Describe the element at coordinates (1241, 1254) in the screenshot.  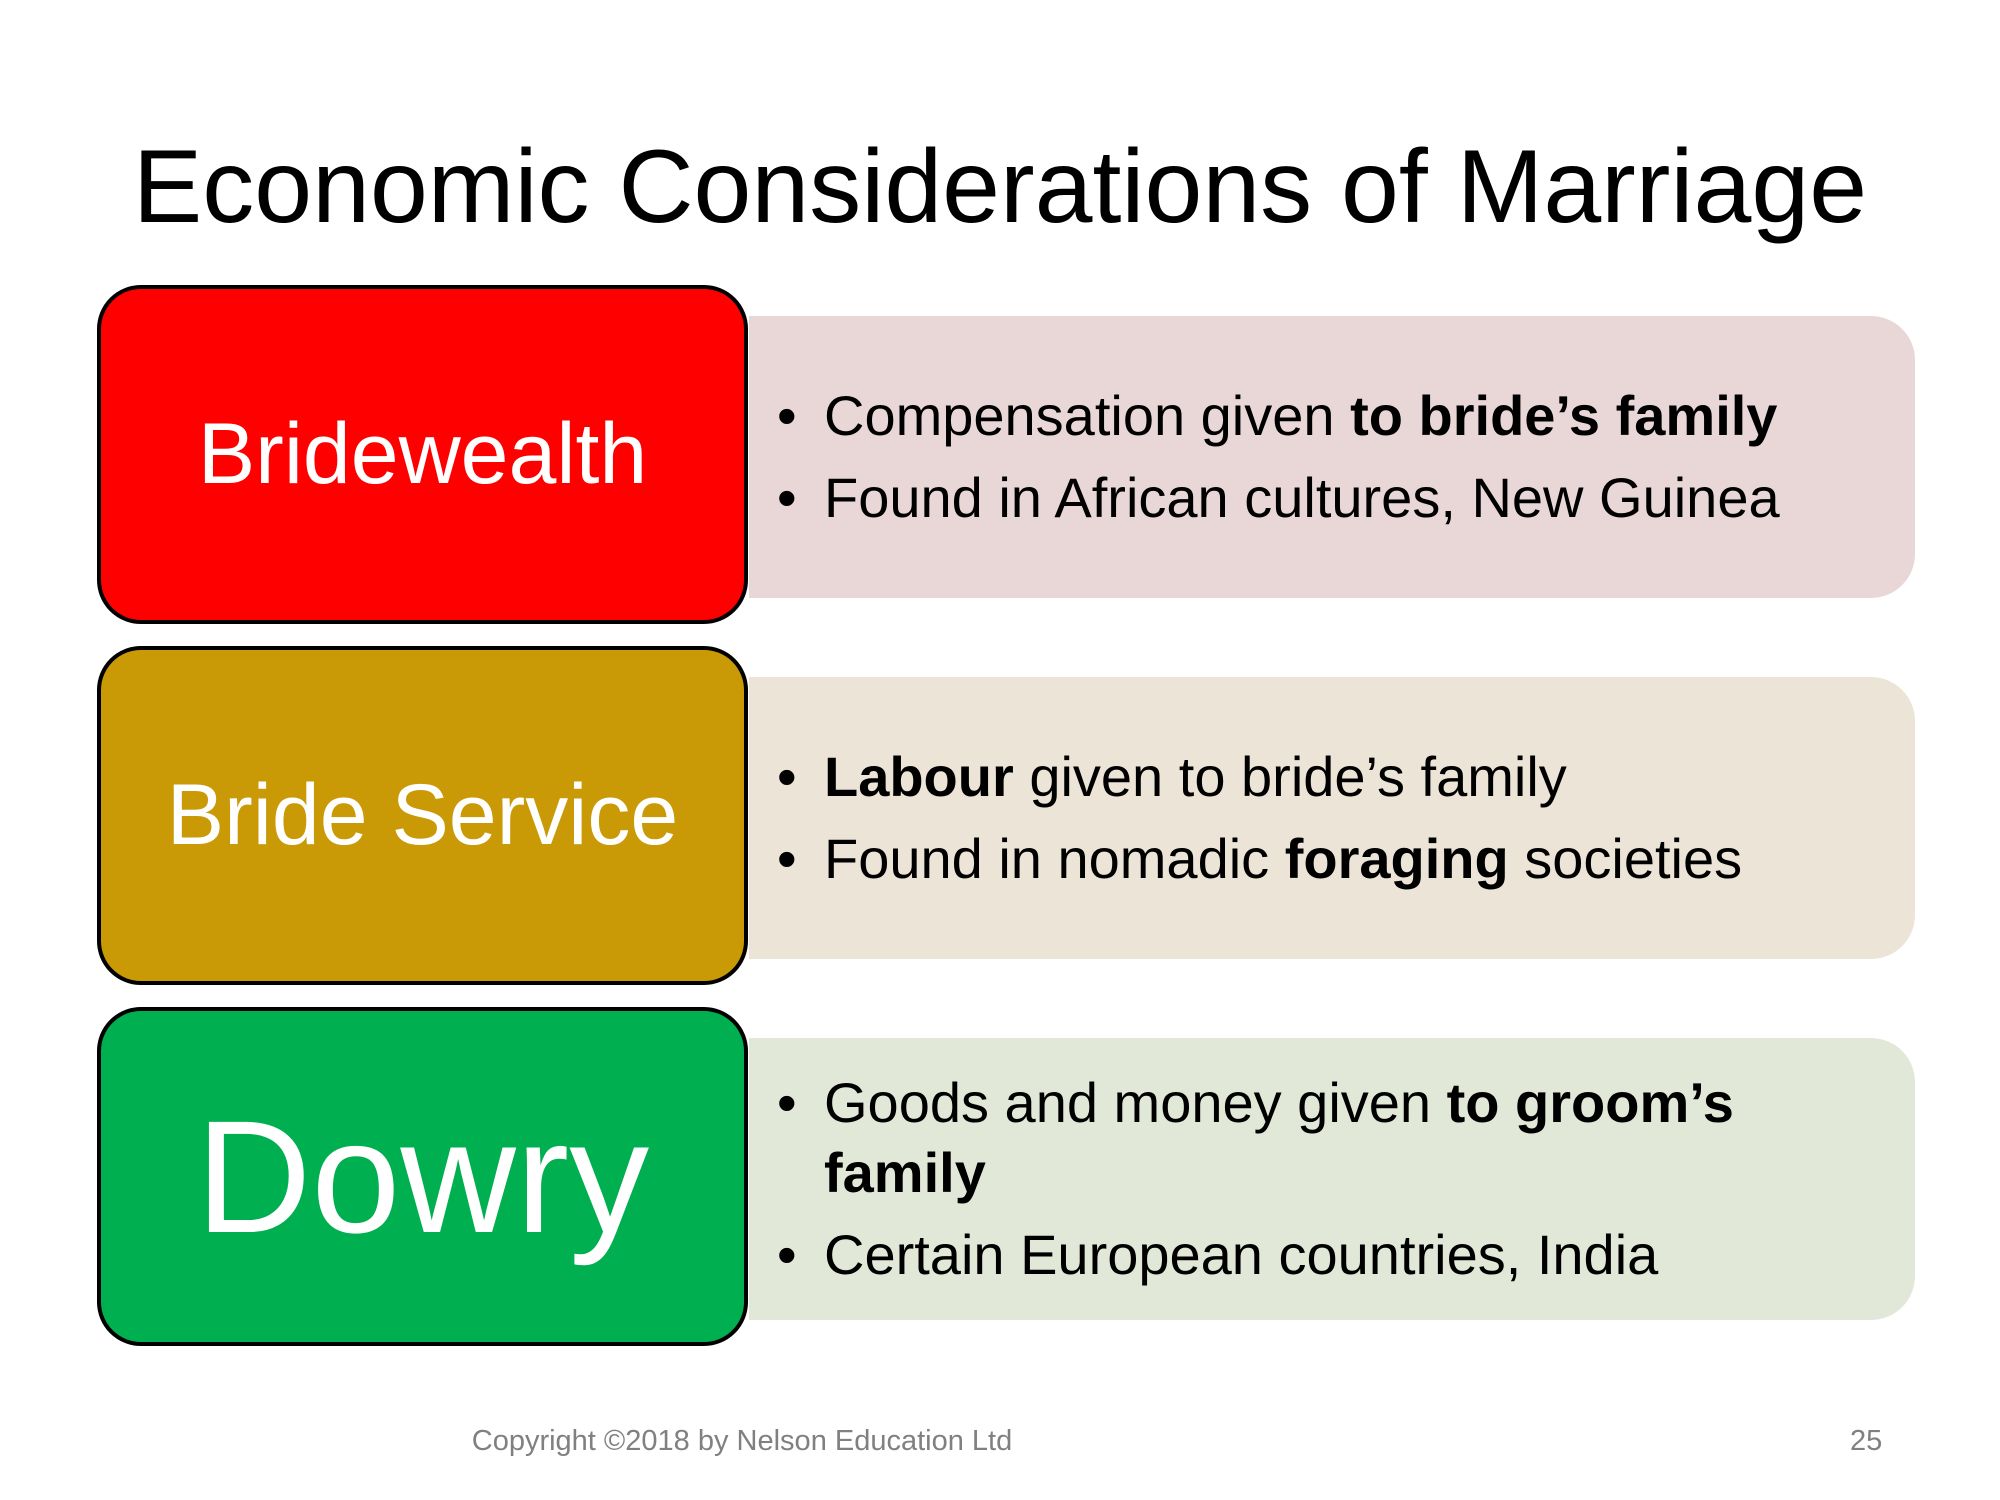
I see `bullet-text: Certain European countries, India` at that location.